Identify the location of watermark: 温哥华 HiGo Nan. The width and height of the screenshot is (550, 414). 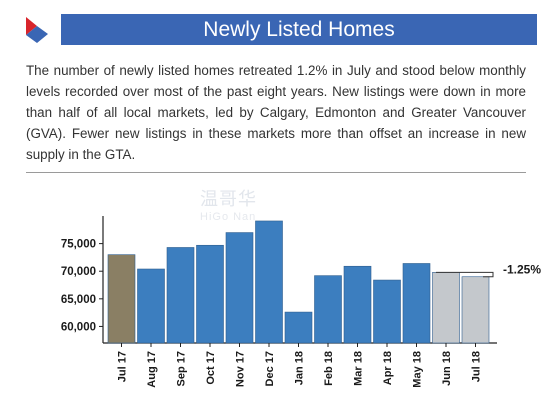
(228, 204).